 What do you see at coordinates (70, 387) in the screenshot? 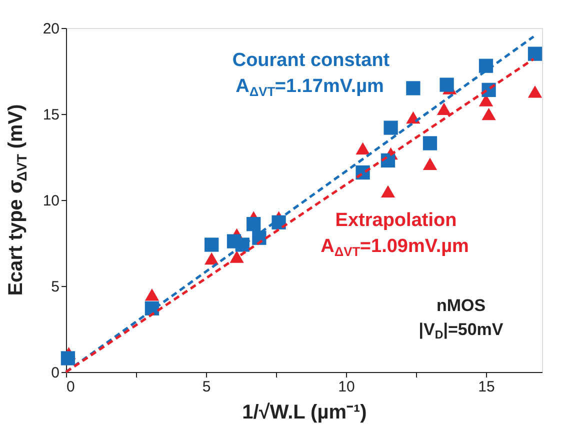
I see `x-tick-label: 0` at bounding box center [70, 387].